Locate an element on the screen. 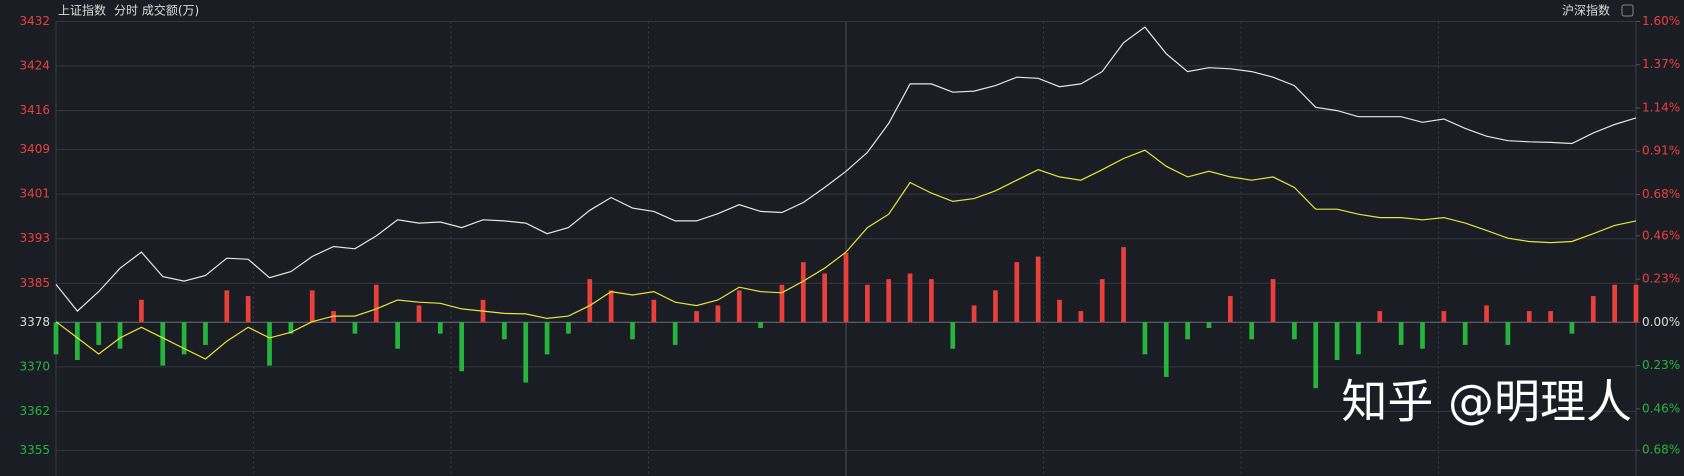 The width and height of the screenshot is (1684, 476). y-tick-label: 3416 is located at coordinates (34, 110).